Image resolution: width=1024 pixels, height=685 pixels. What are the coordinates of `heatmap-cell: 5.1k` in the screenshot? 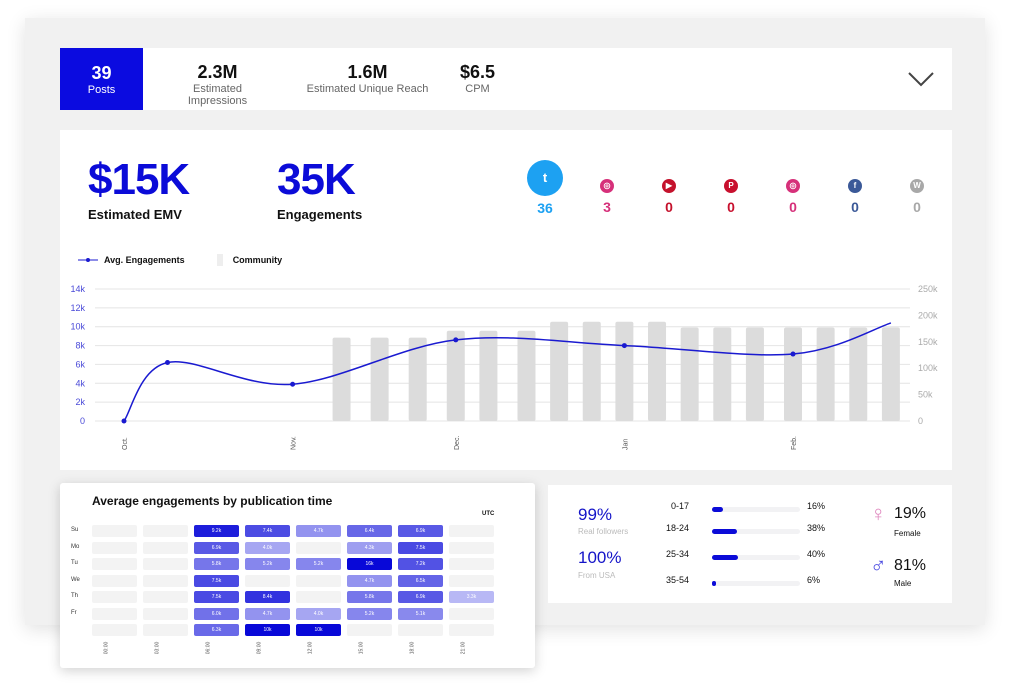 It's located at (420, 613).